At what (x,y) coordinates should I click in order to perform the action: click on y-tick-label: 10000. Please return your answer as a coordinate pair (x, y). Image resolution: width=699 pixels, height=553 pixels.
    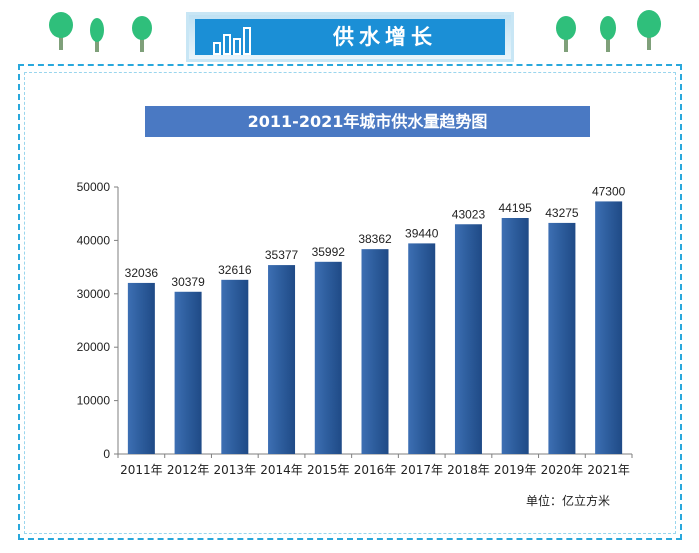
    Looking at the image, I should click on (94, 401).